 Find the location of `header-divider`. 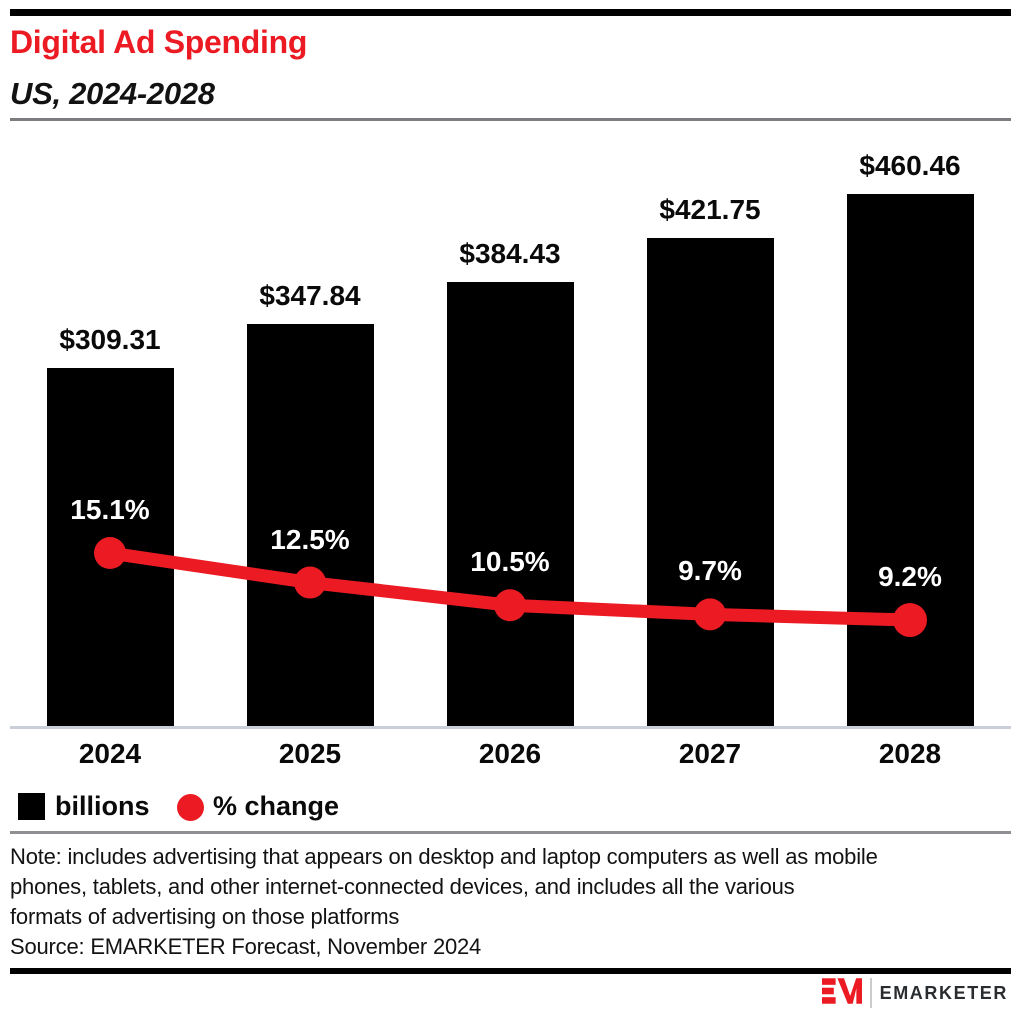

header-divider is located at coordinates (510, 119).